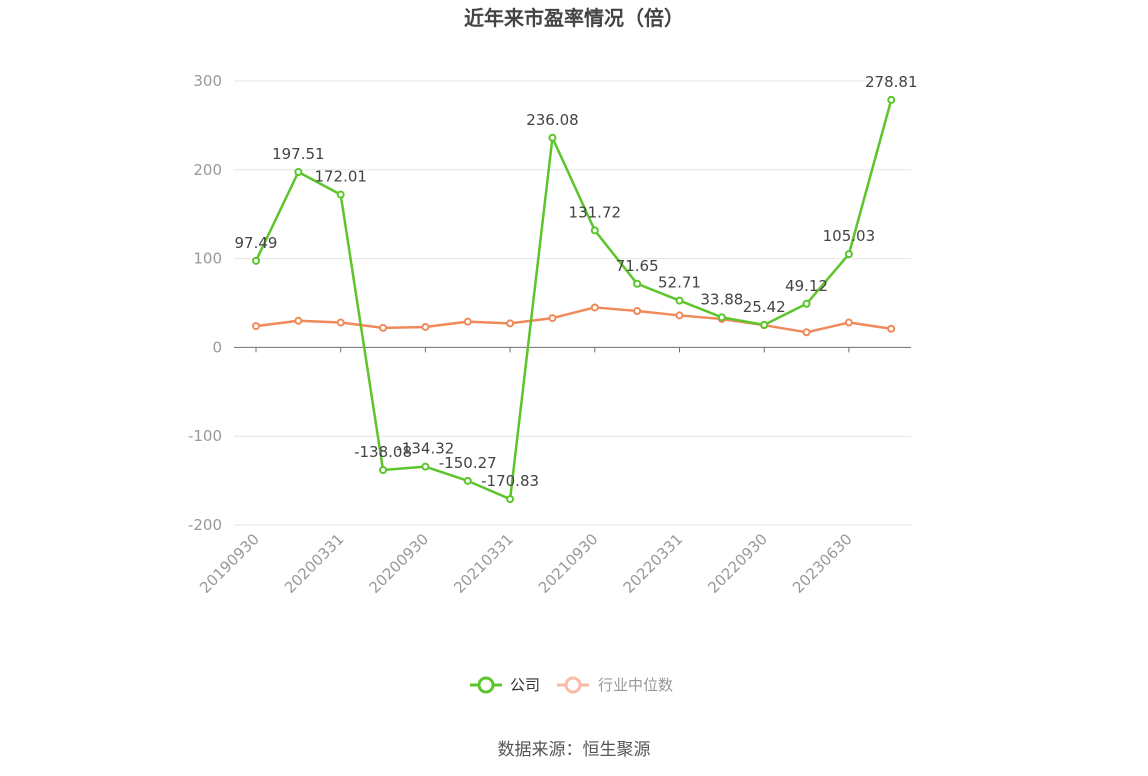 The height and width of the screenshot is (776, 1148). What do you see at coordinates (574, 18) in the screenshot?
I see `chart-title: 近年来市盈率情况（倍）` at bounding box center [574, 18].